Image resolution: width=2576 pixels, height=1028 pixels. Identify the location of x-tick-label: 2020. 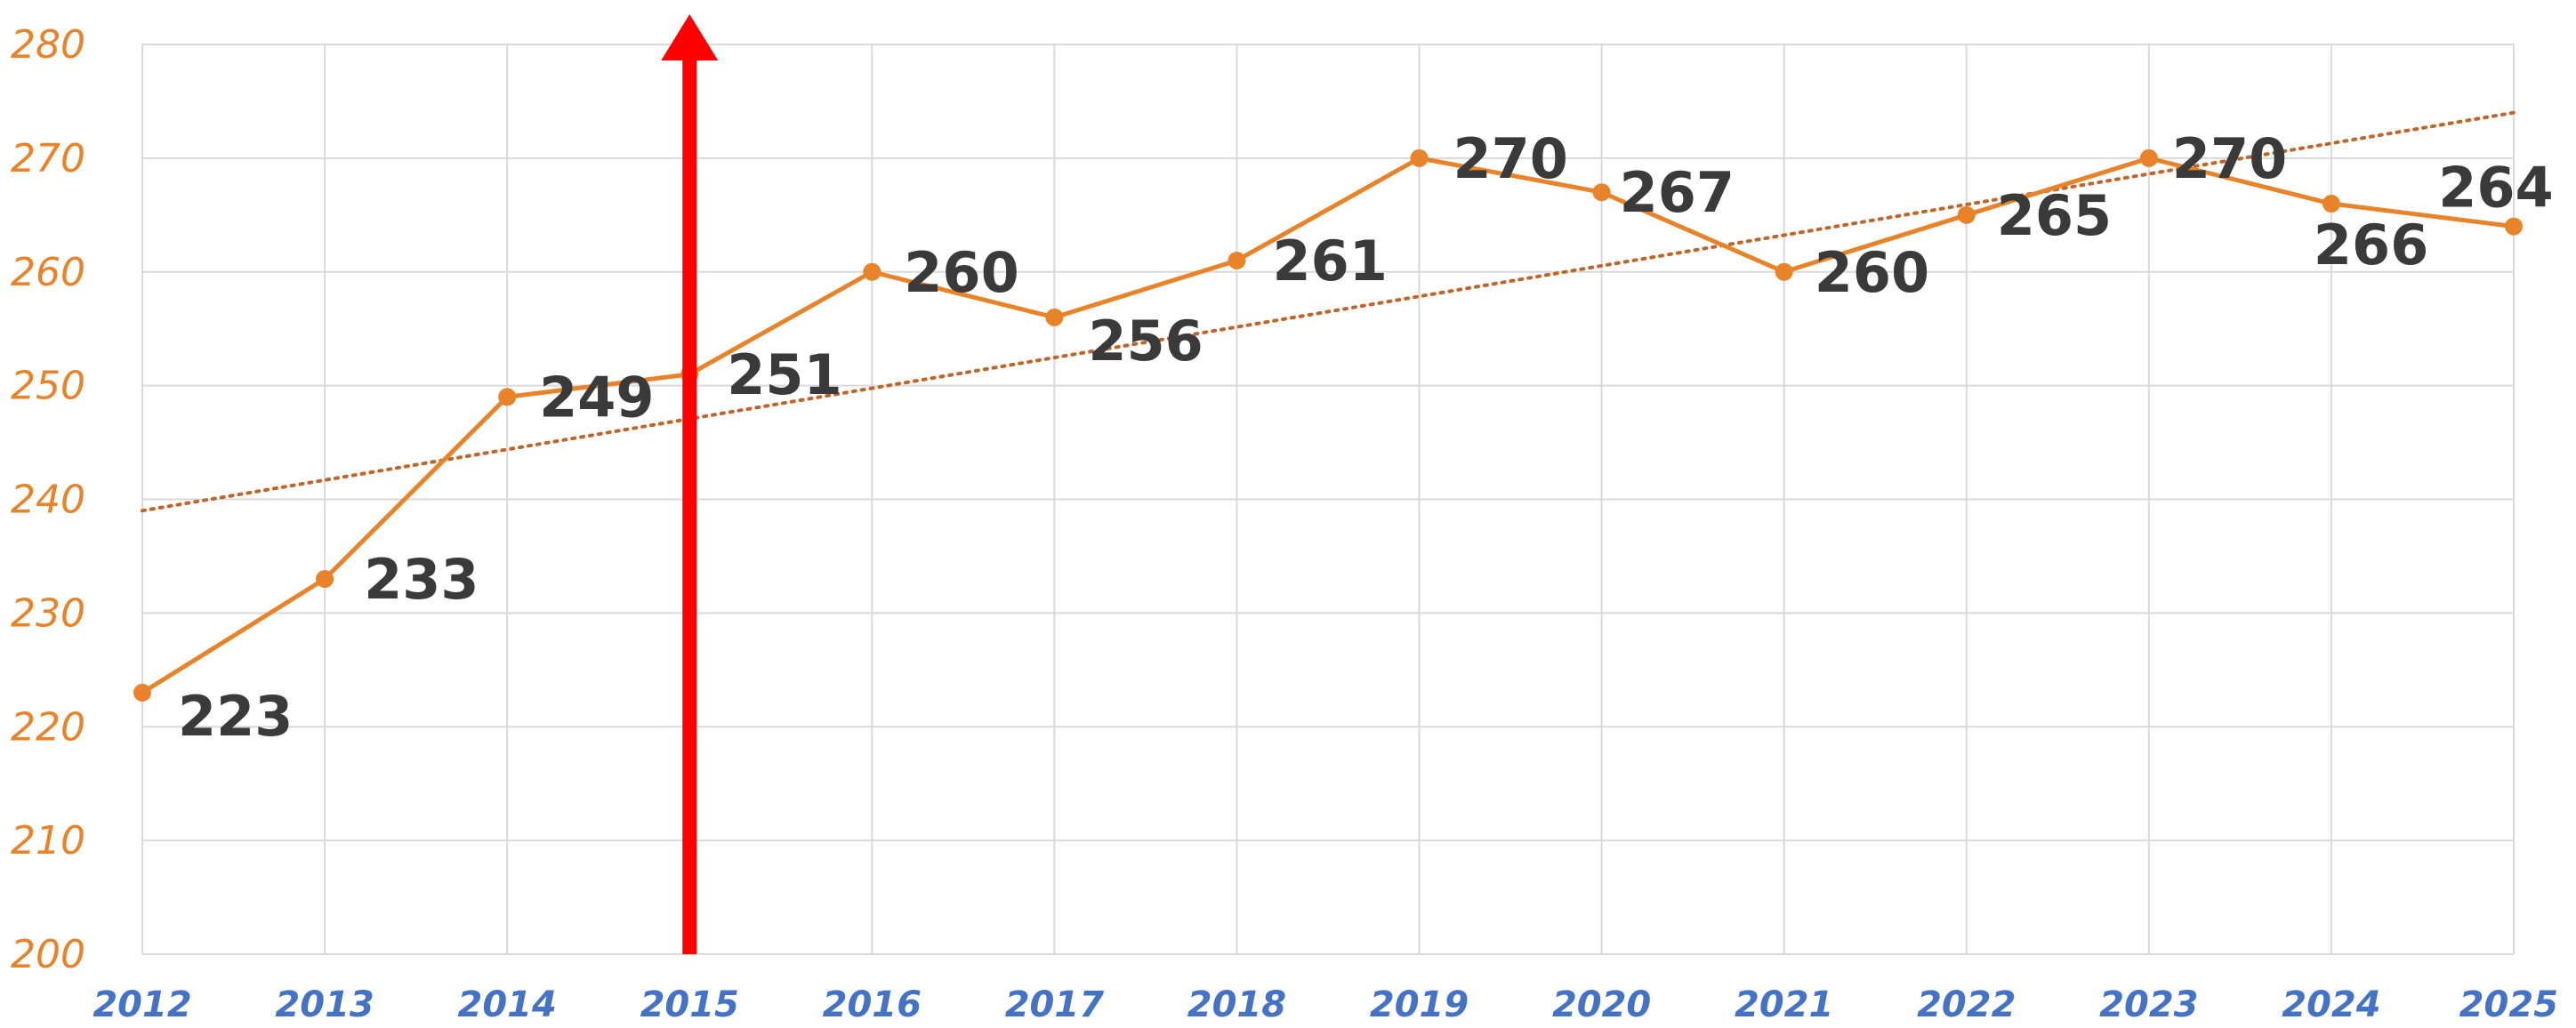
(1601, 1004).